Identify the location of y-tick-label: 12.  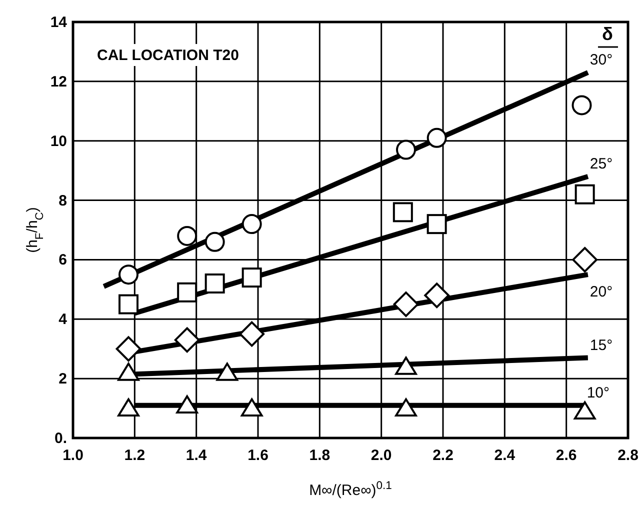
(58, 81).